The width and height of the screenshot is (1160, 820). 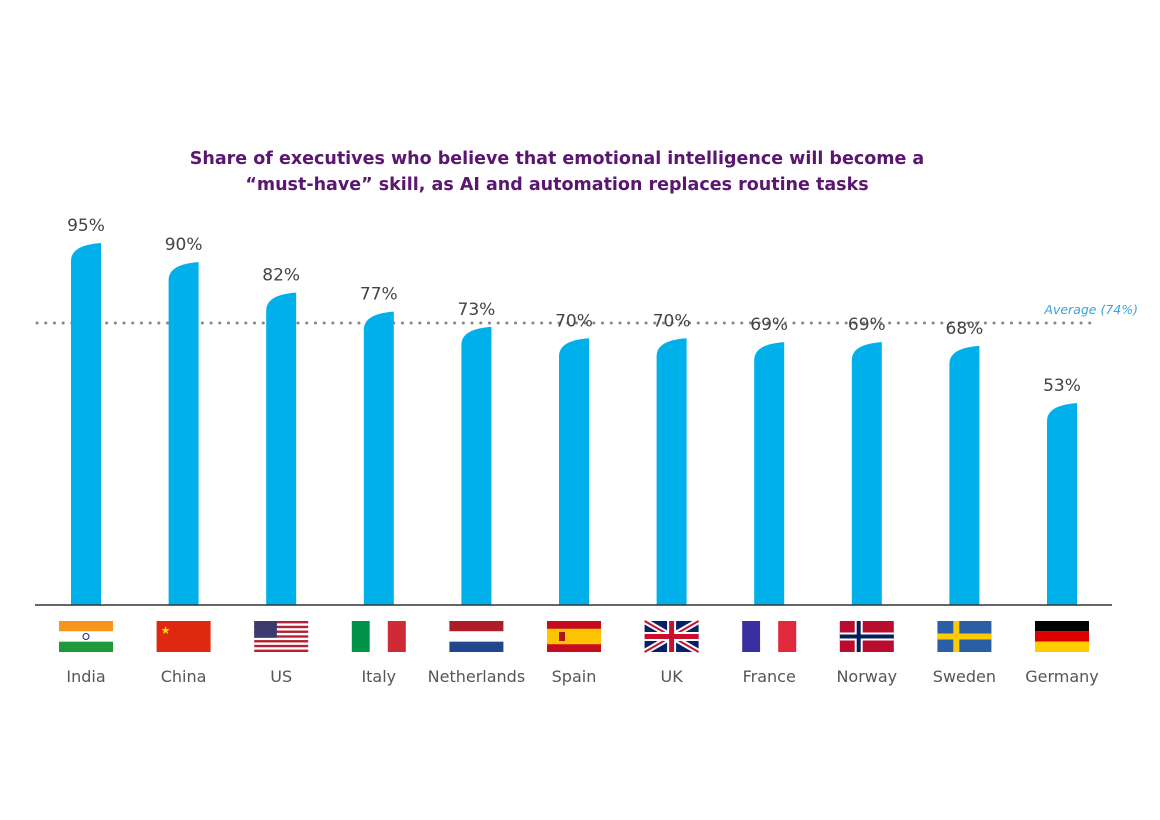 I want to click on flag-india-icon, so click(x=86, y=636).